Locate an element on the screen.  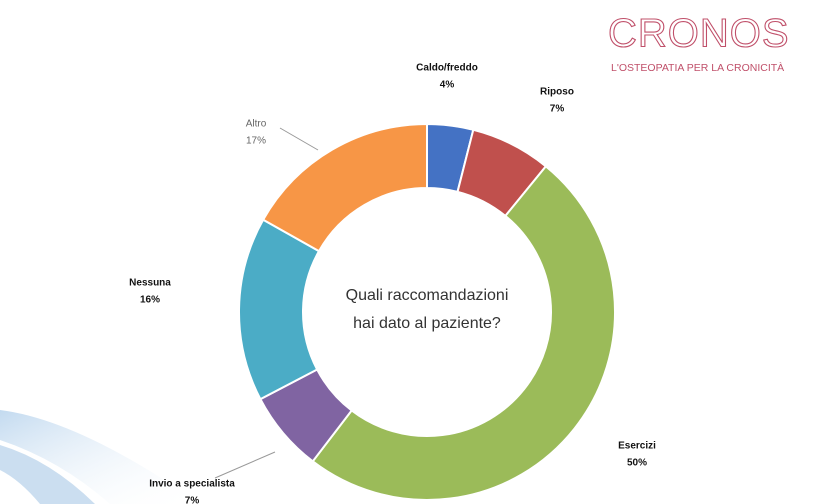
slice-label: Esercizi is located at coordinates (637, 446).